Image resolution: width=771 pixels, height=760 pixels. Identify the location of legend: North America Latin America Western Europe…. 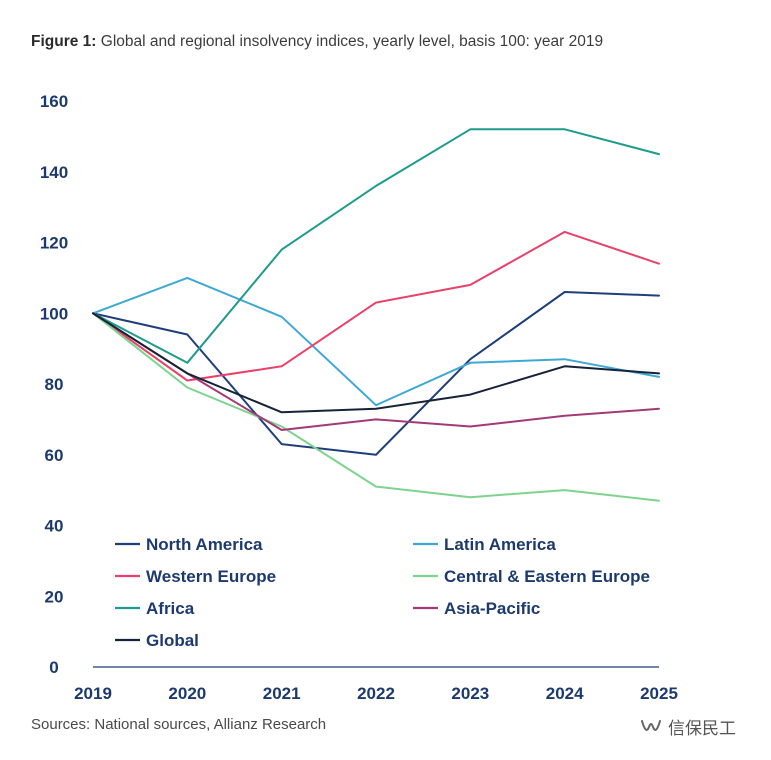
(382, 592).